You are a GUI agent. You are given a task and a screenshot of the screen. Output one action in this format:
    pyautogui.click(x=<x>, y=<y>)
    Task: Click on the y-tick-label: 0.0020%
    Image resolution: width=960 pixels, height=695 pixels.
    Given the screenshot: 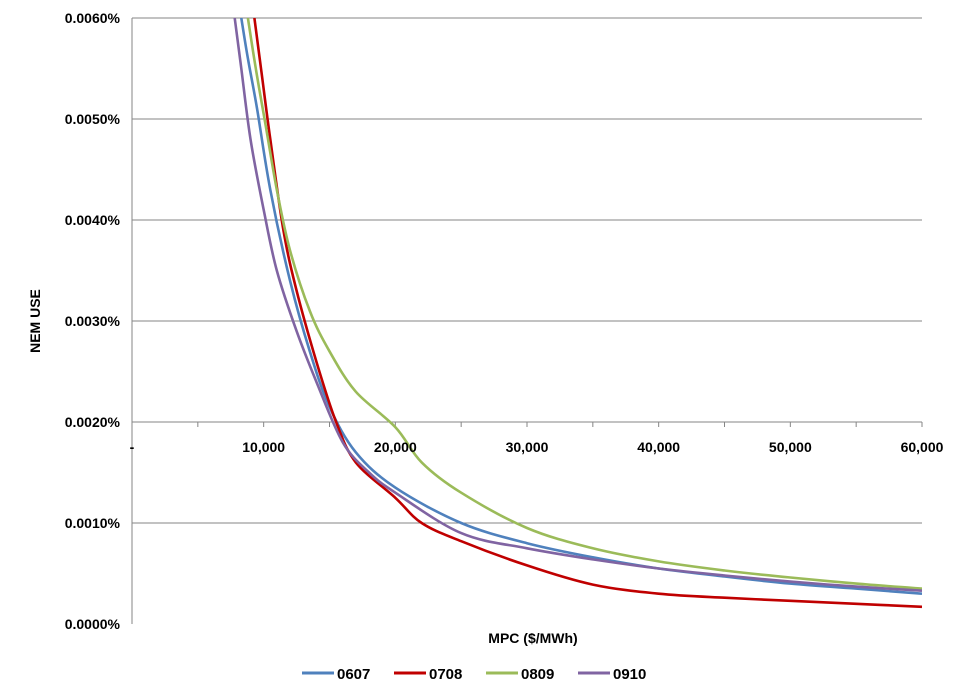 What is the action you would take?
    pyautogui.click(x=93, y=422)
    